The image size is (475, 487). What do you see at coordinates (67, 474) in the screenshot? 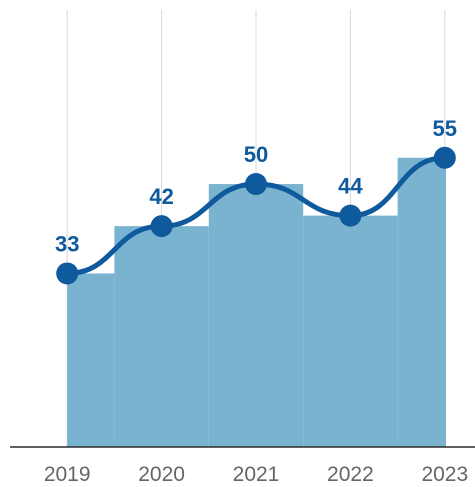
I see `x-tick-2019: 2019` at bounding box center [67, 474].